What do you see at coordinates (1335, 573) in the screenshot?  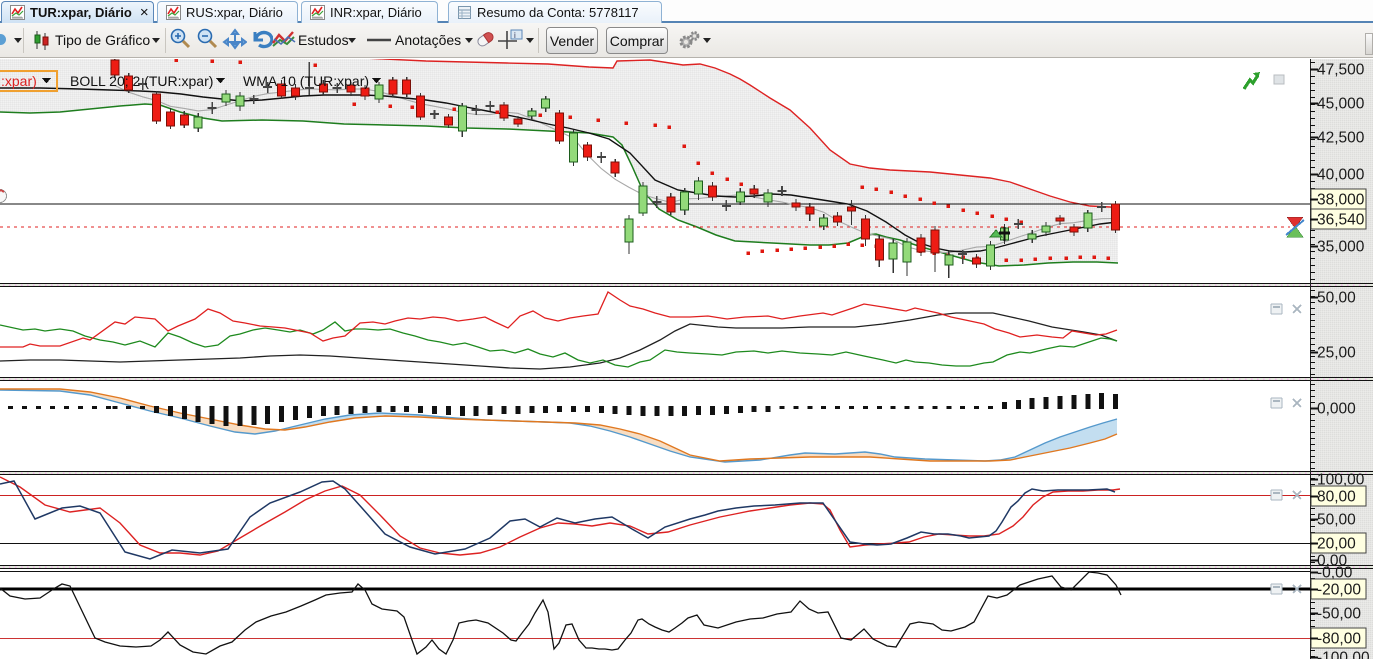 I see `svg-text: -0,00` at bounding box center [1335, 573].